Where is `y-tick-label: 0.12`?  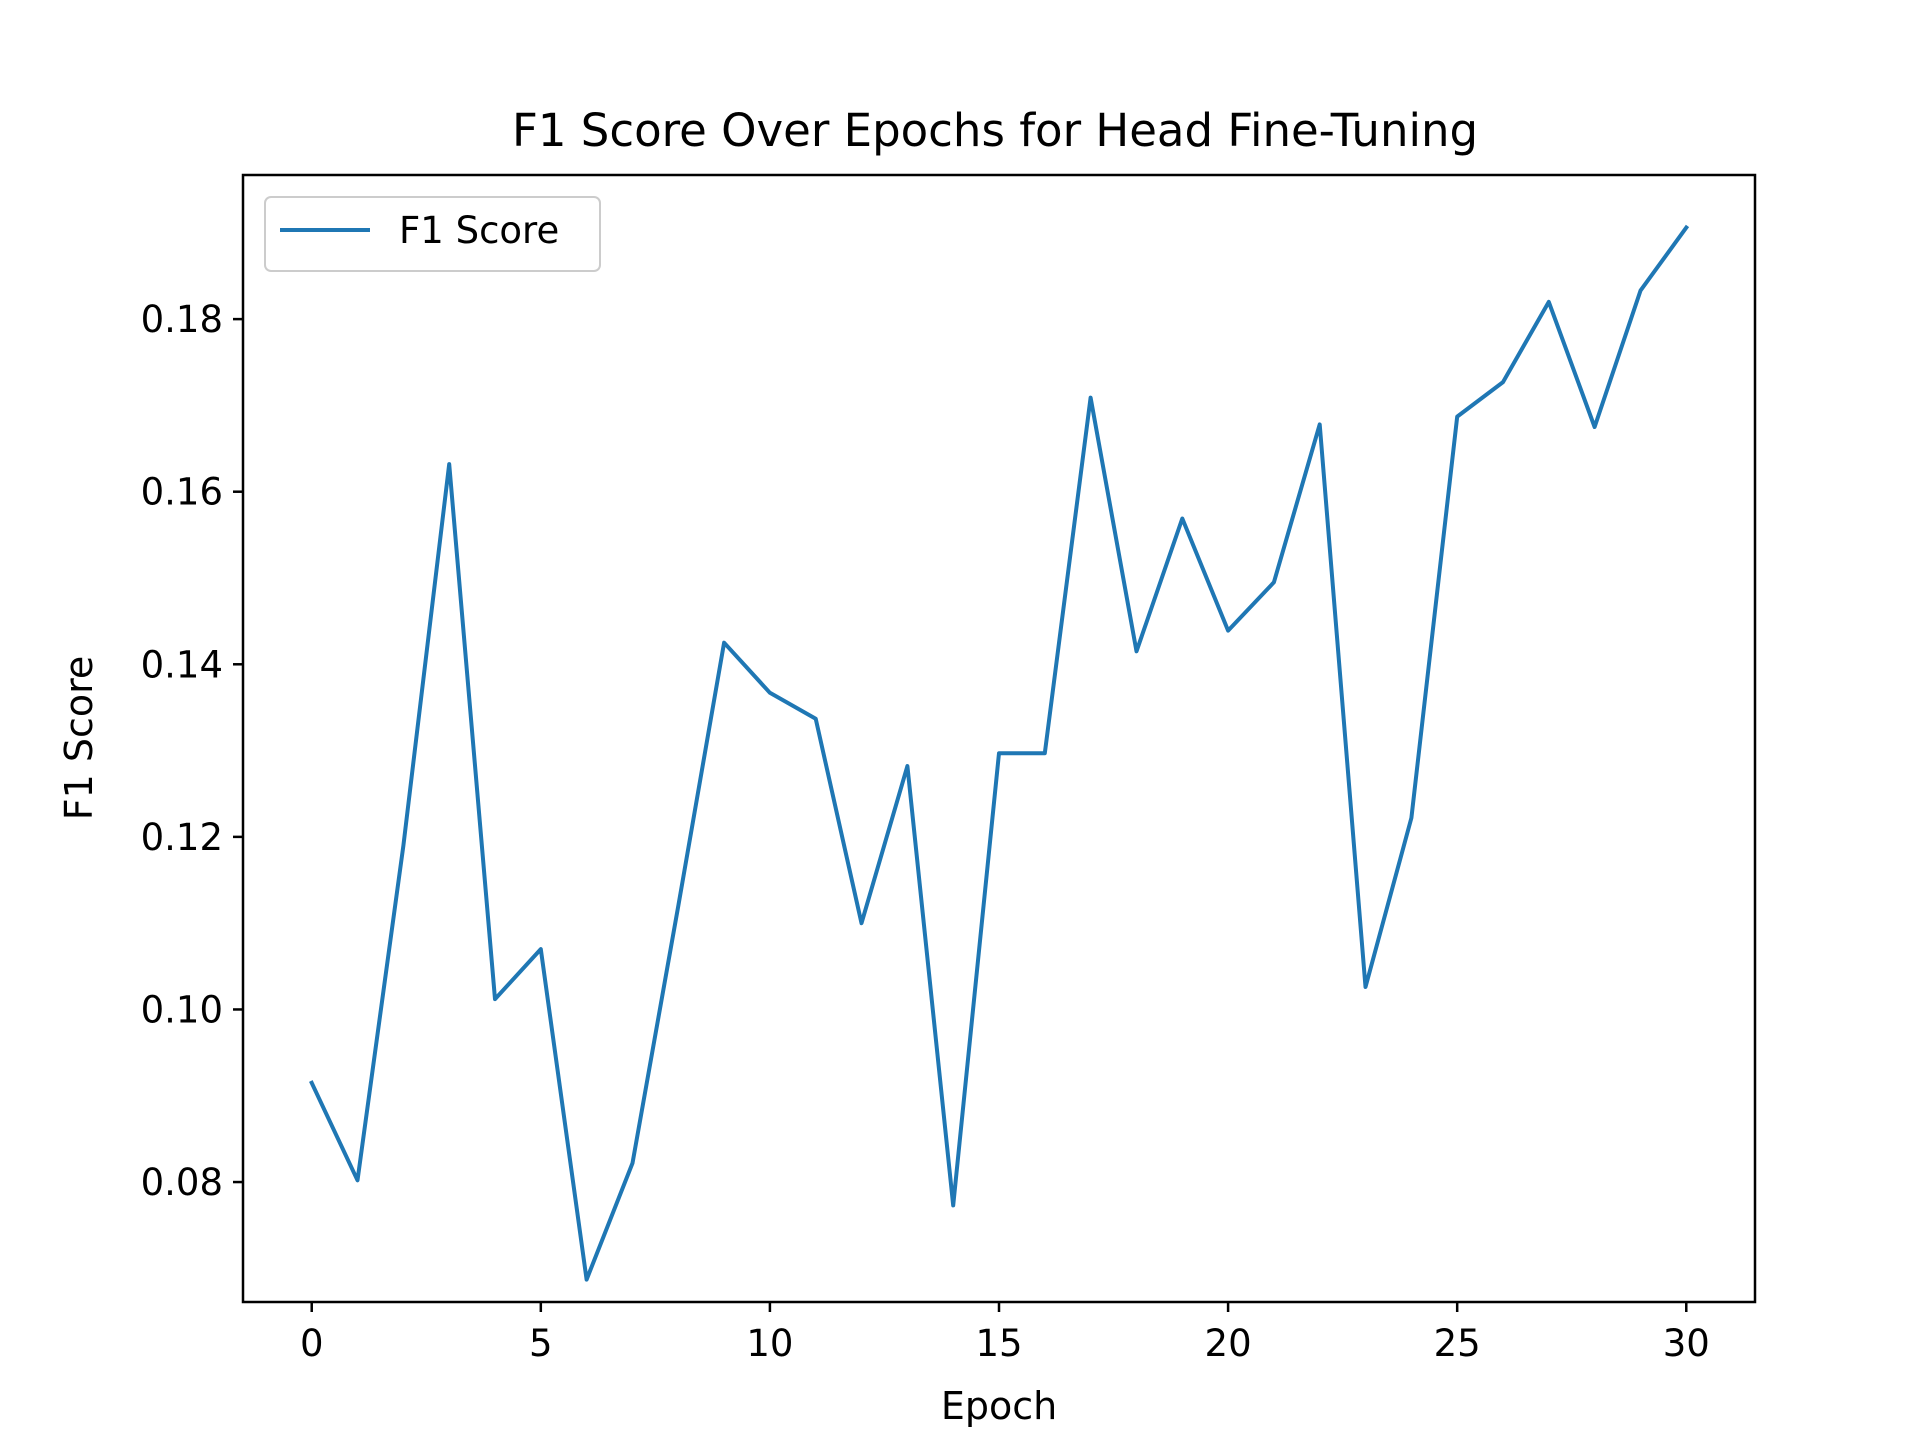 y-tick-label: 0.12 is located at coordinates (182, 837).